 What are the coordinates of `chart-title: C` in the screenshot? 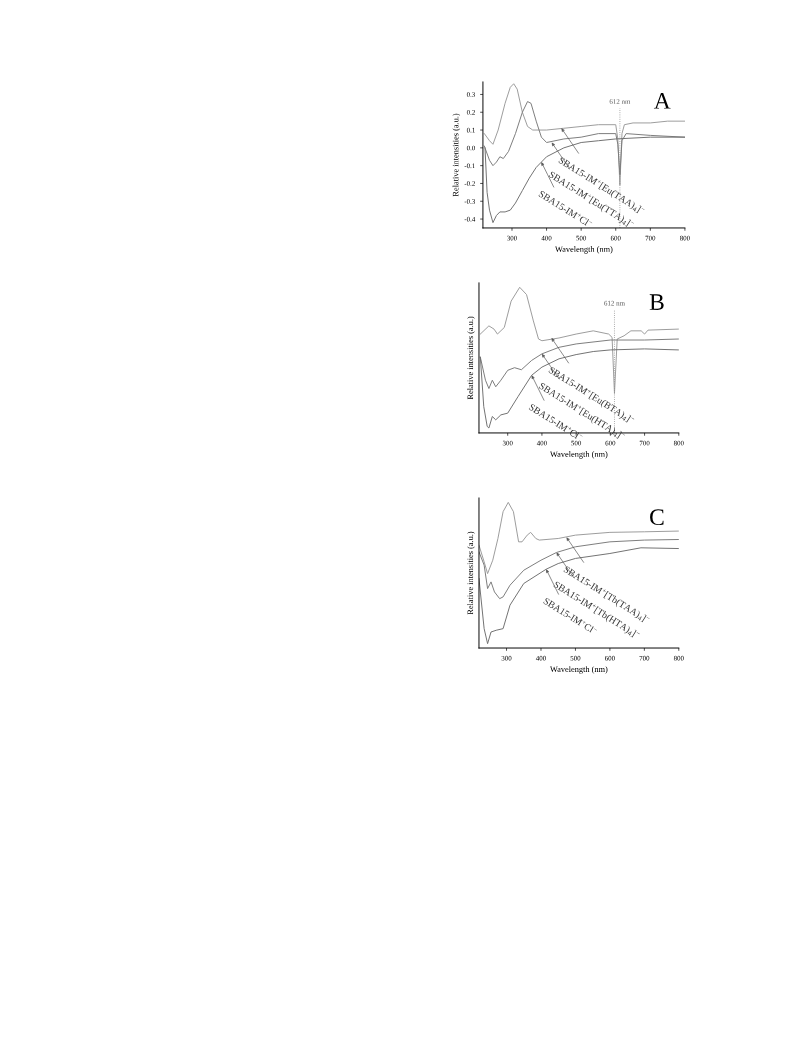 It's located at (657, 517).